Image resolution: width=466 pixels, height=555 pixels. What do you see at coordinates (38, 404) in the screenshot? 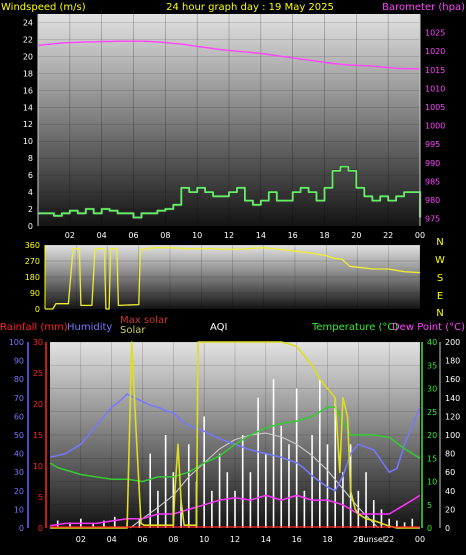
I see `rainfall-tick-label: 20` at bounding box center [38, 404].